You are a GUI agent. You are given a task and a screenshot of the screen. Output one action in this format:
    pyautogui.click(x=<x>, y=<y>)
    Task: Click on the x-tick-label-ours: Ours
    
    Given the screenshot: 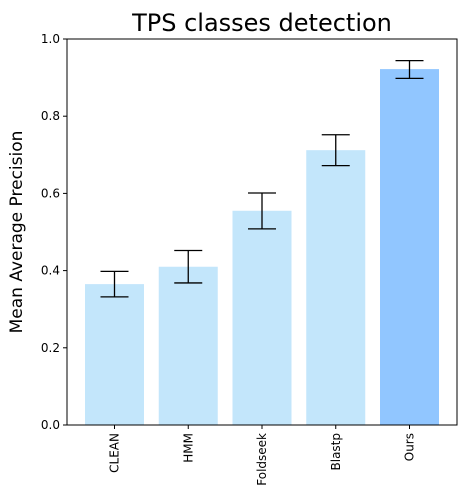 What is the action you would take?
    pyautogui.click(x=410, y=447)
    